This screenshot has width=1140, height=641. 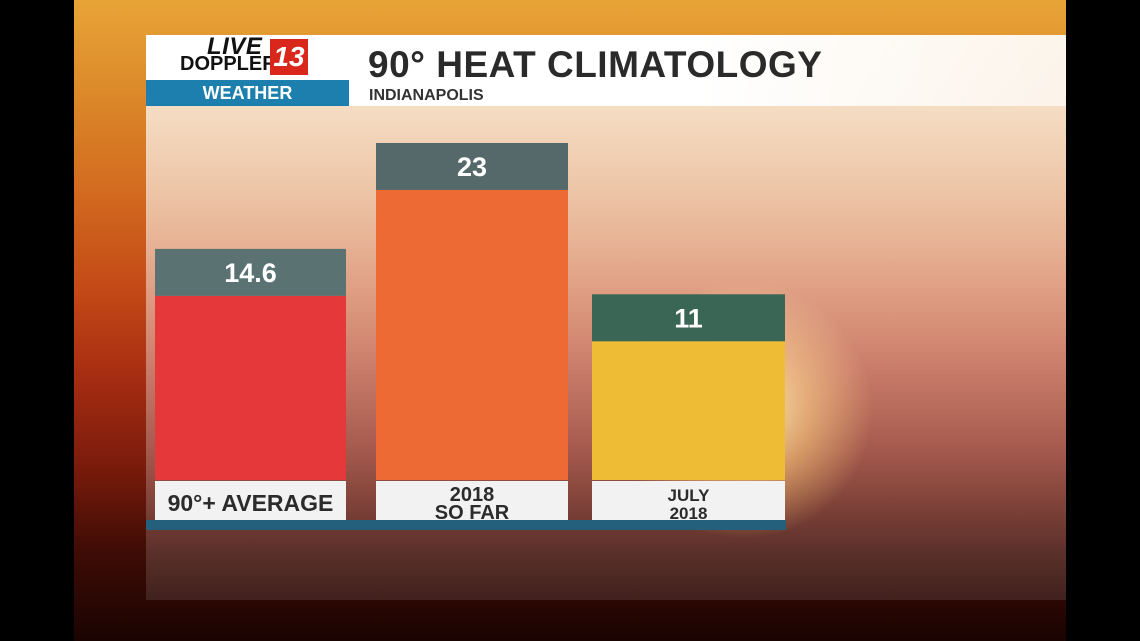 I want to click on category-label-3-line-2: 2018, so click(x=689, y=513).